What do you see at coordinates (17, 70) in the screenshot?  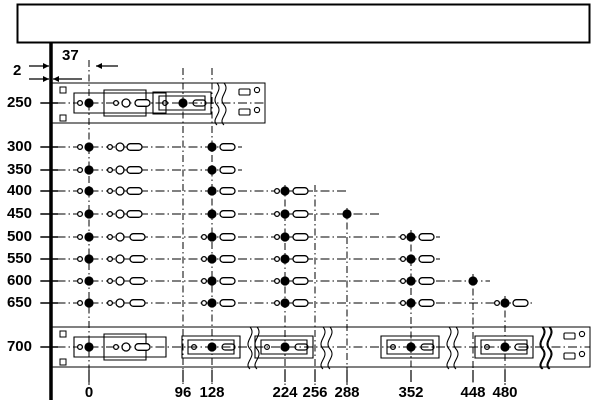 I see `dimension-label-2: 2` at bounding box center [17, 70].